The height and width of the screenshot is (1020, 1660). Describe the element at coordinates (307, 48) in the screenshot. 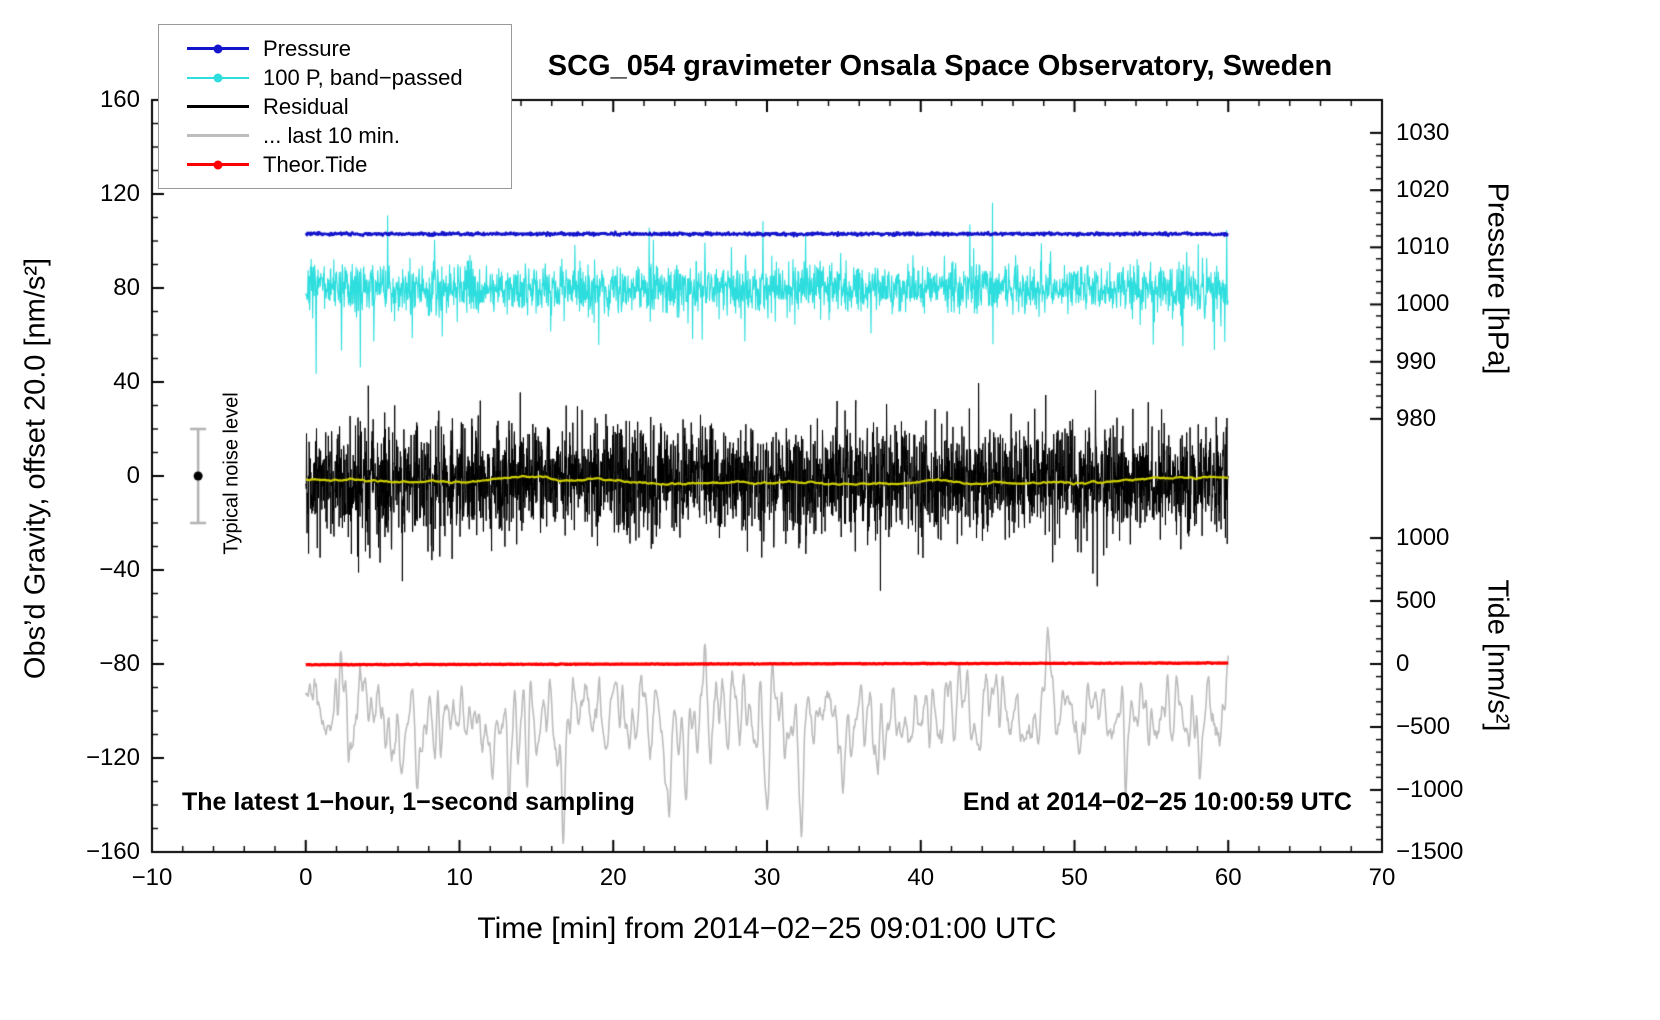

I see `legend-label: Pressure` at that location.